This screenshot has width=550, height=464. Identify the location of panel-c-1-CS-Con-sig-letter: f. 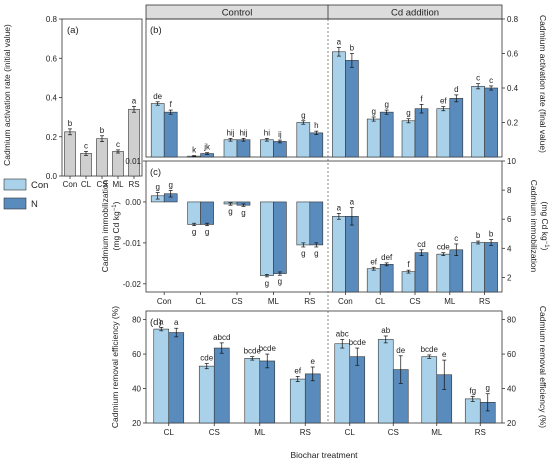
(408, 264).